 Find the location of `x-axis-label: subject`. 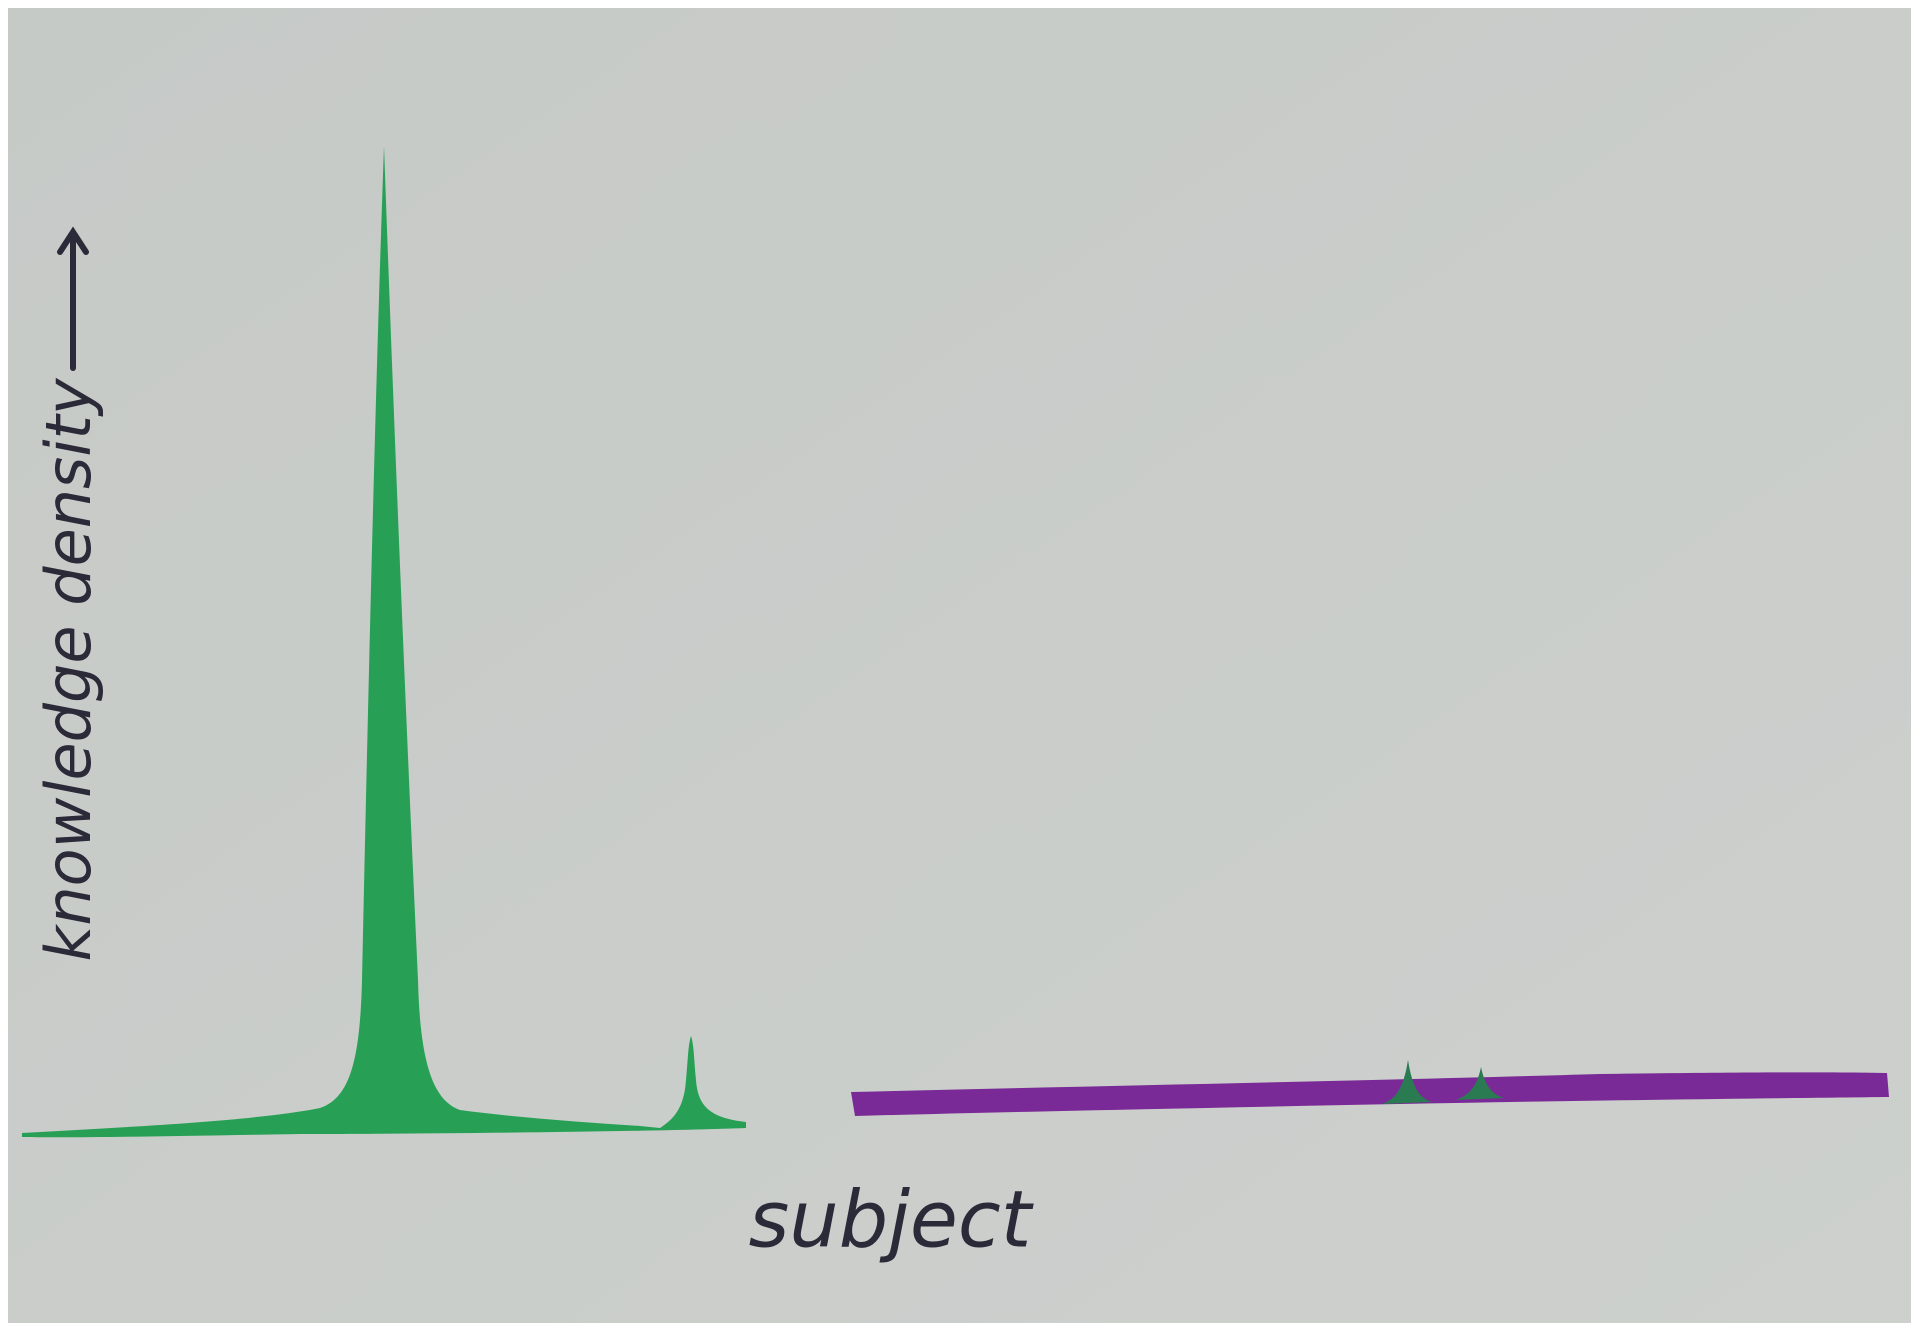

x-axis-label: subject is located at coordinates (891, 1220).